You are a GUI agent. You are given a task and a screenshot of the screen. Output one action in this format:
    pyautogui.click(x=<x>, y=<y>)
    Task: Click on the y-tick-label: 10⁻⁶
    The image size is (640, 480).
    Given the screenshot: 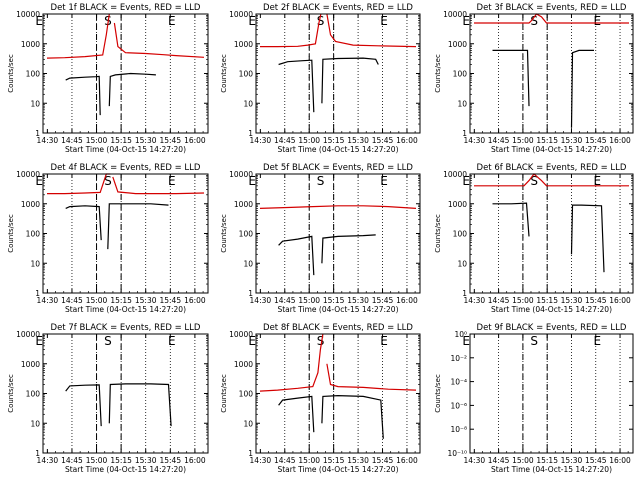 What is the action you would take?
    pyautogui.click(x=458, y=405)
    